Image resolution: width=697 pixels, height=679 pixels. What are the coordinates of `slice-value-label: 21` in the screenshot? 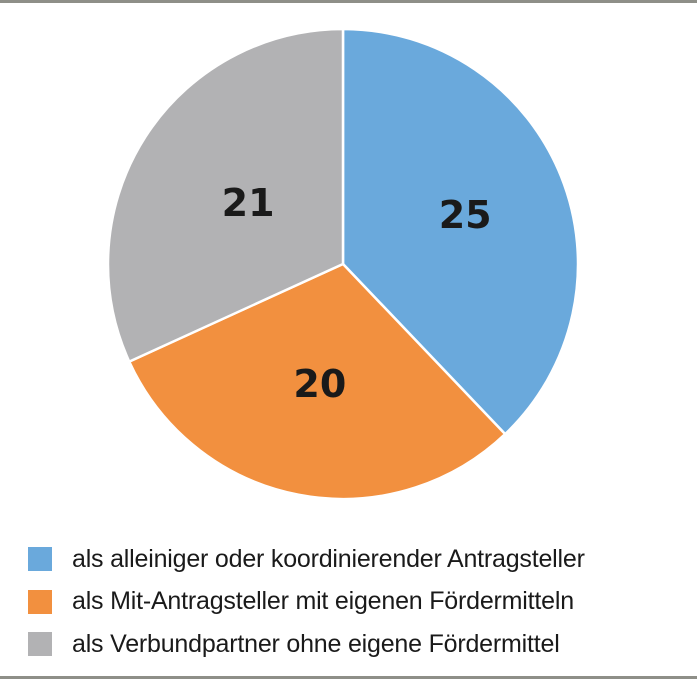 It's located at (248, 203).